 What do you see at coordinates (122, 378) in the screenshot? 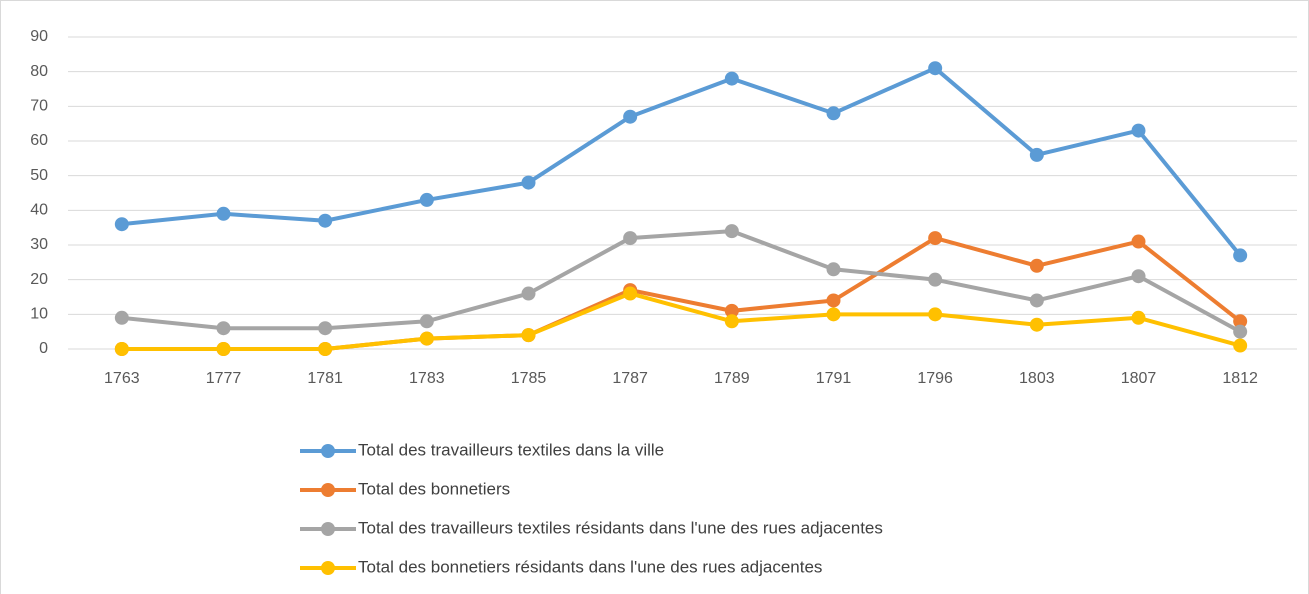
I see `x-tick-label: 1763` at bounding box center [122, 378].